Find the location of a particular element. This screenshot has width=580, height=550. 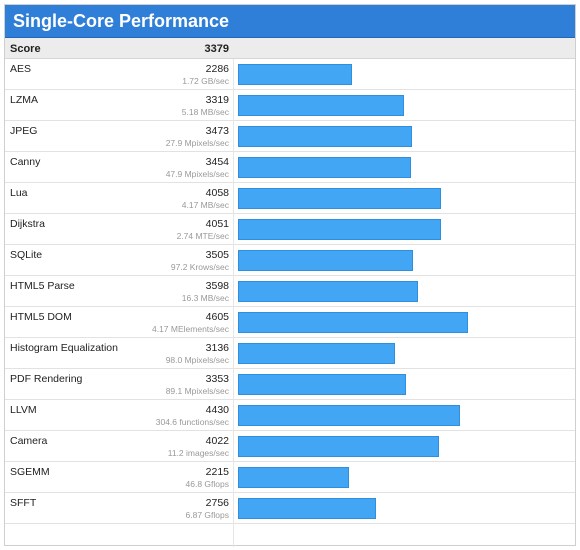

benchmark-name: HTML5 Parse is located at coordinates (42, 286).